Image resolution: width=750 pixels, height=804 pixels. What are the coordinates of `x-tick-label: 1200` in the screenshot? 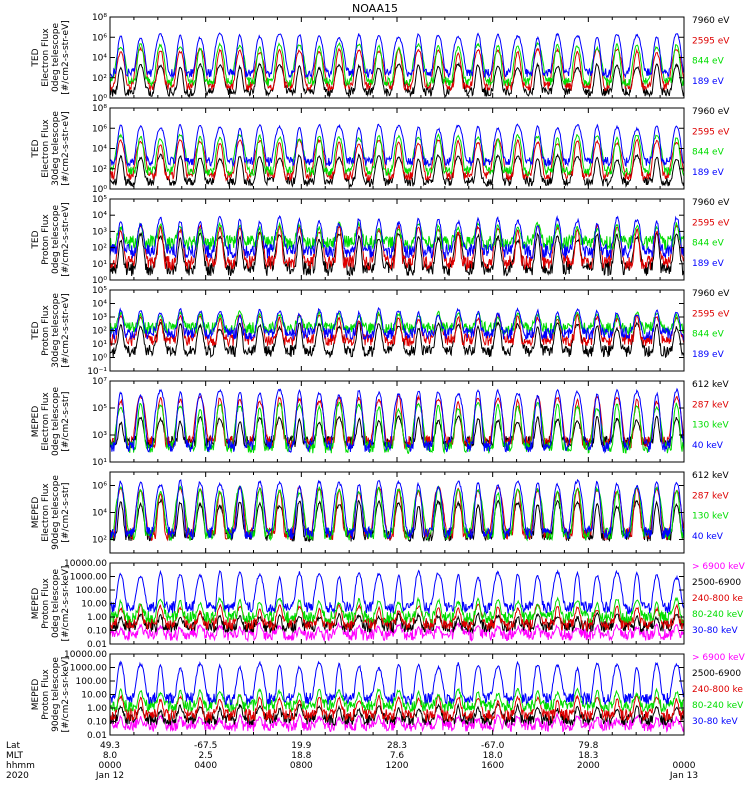 It's located at (397, 766).